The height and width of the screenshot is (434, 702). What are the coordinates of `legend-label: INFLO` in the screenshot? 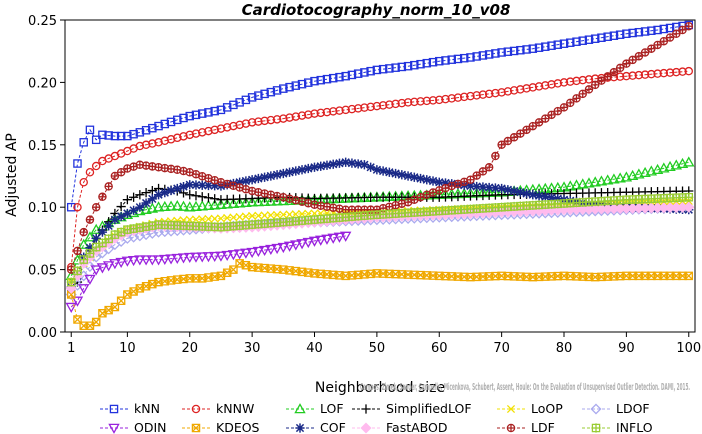 It's located at (634, 427).